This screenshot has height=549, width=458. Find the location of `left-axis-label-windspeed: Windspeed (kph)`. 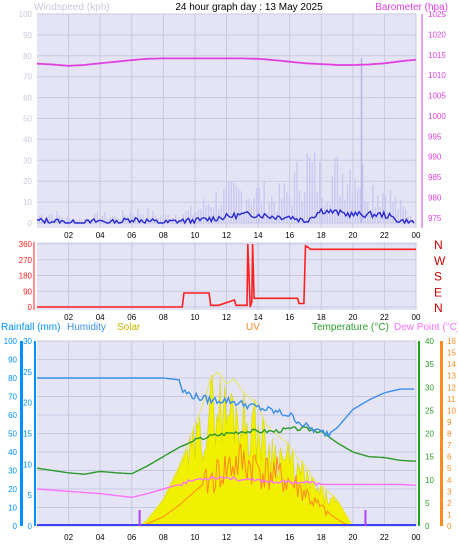

left-axis-label-windspeed: Windspeed (kph) is located at coordinates (72, 7).